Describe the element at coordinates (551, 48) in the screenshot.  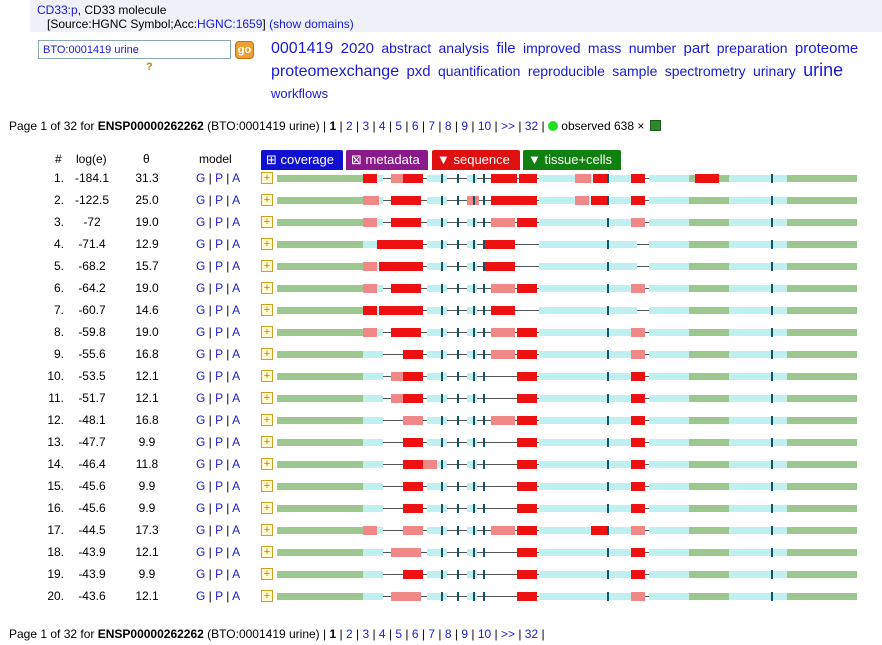
I see `keyword-link: improved` at that location.